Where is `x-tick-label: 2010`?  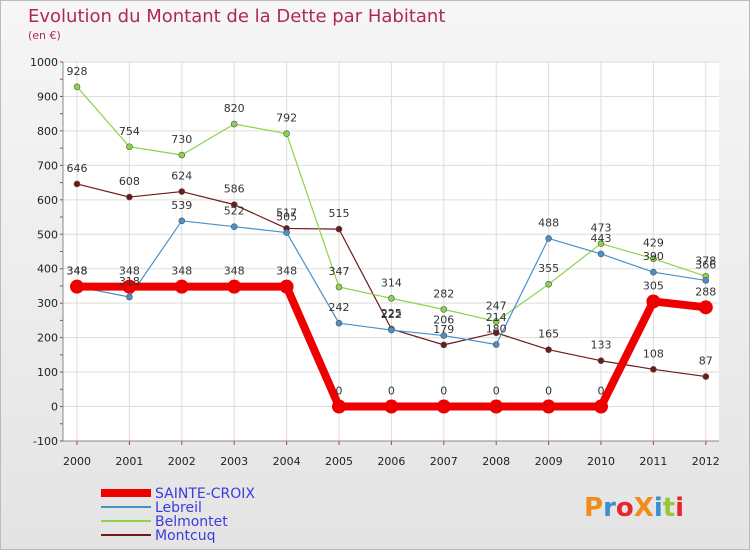 x-tick-label: 2010 is located at coordinates (601, 461).